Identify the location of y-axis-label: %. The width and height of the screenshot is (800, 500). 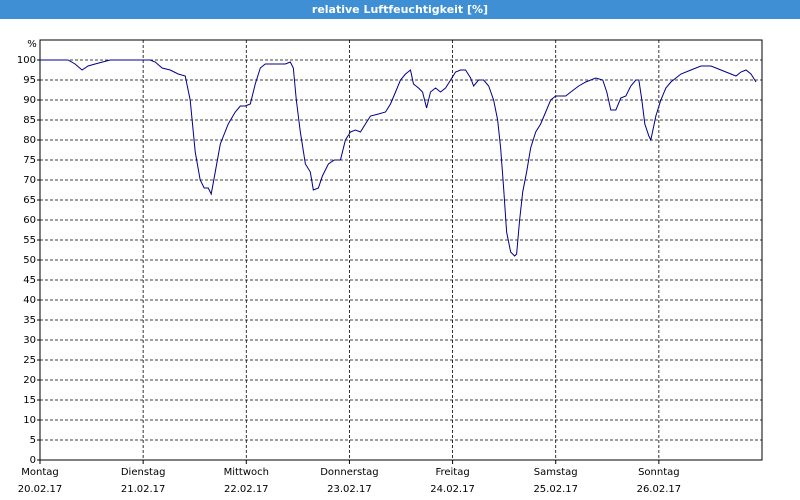
(32, 44).